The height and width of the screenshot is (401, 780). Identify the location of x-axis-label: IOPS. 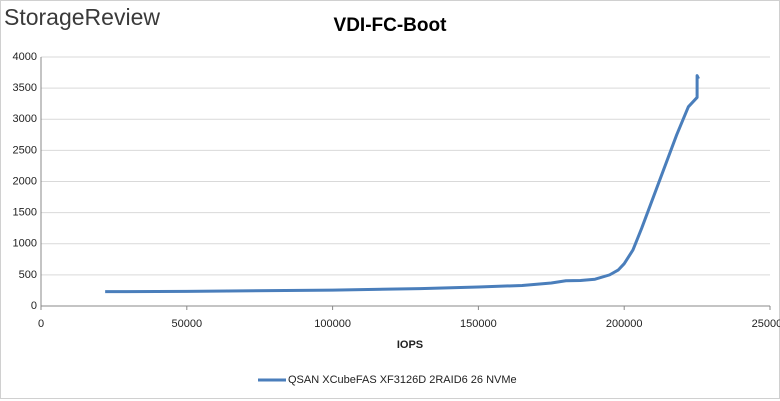
(410, 345).